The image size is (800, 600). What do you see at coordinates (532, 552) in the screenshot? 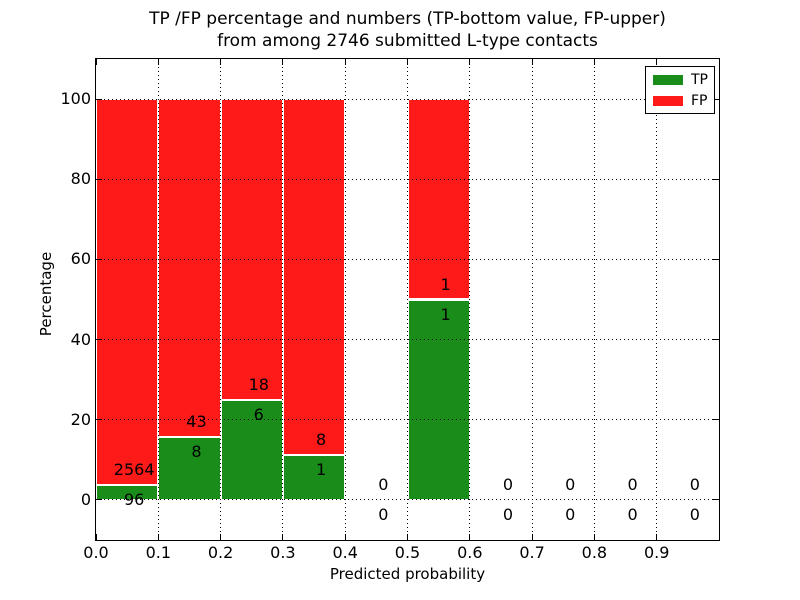
I see `x-tick-label: 0.7` at bounding box center [532, 552].